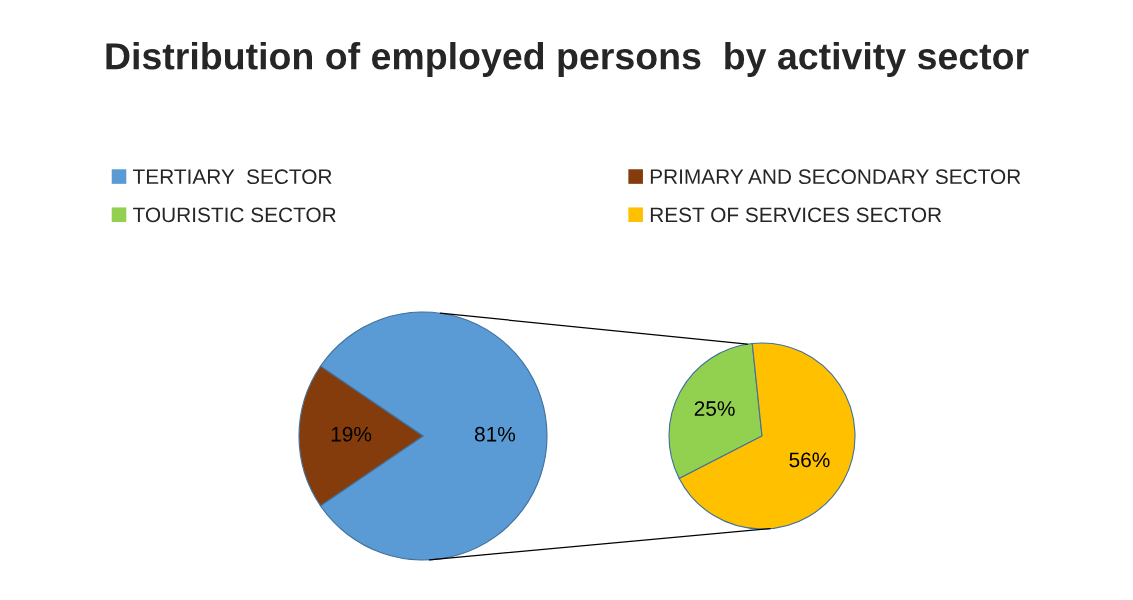 Image resolution: width=1133 pixels, height=600 pixels. I want to click on chart-title: Distribution of employed persons by activity sector, so click(567, 59).